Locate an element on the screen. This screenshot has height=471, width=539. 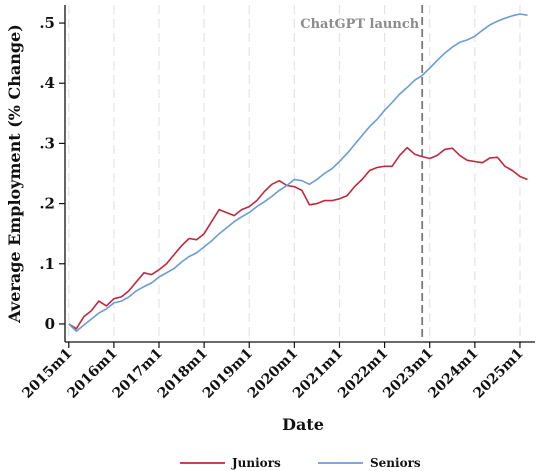
legend-label-seniors: Seniors is located at coordinates (395, 463).